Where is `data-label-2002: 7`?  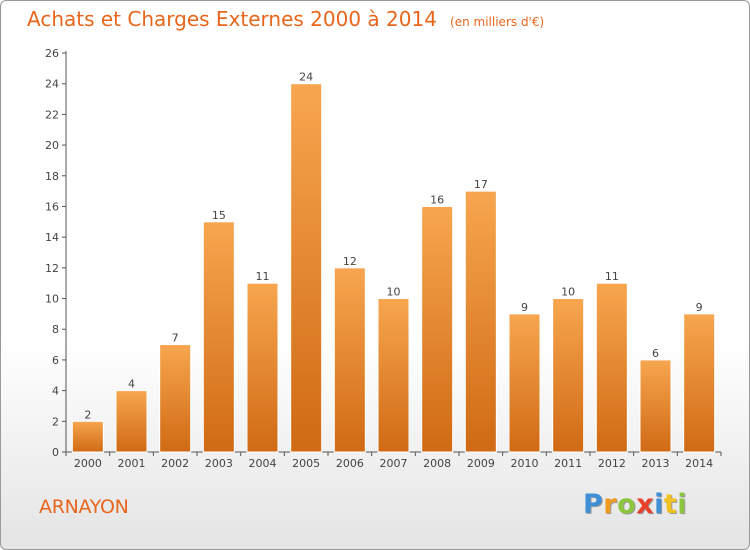 data-label-2002: 7 is located at coordinates (175, 338).